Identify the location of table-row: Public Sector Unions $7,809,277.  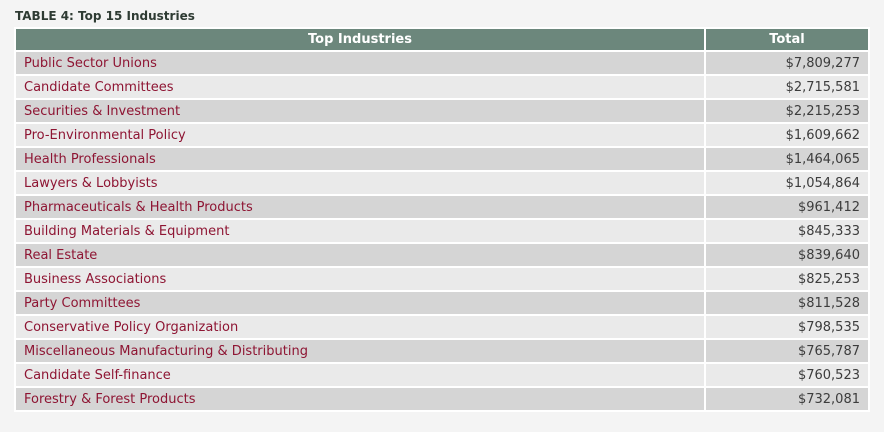
(442, 63).